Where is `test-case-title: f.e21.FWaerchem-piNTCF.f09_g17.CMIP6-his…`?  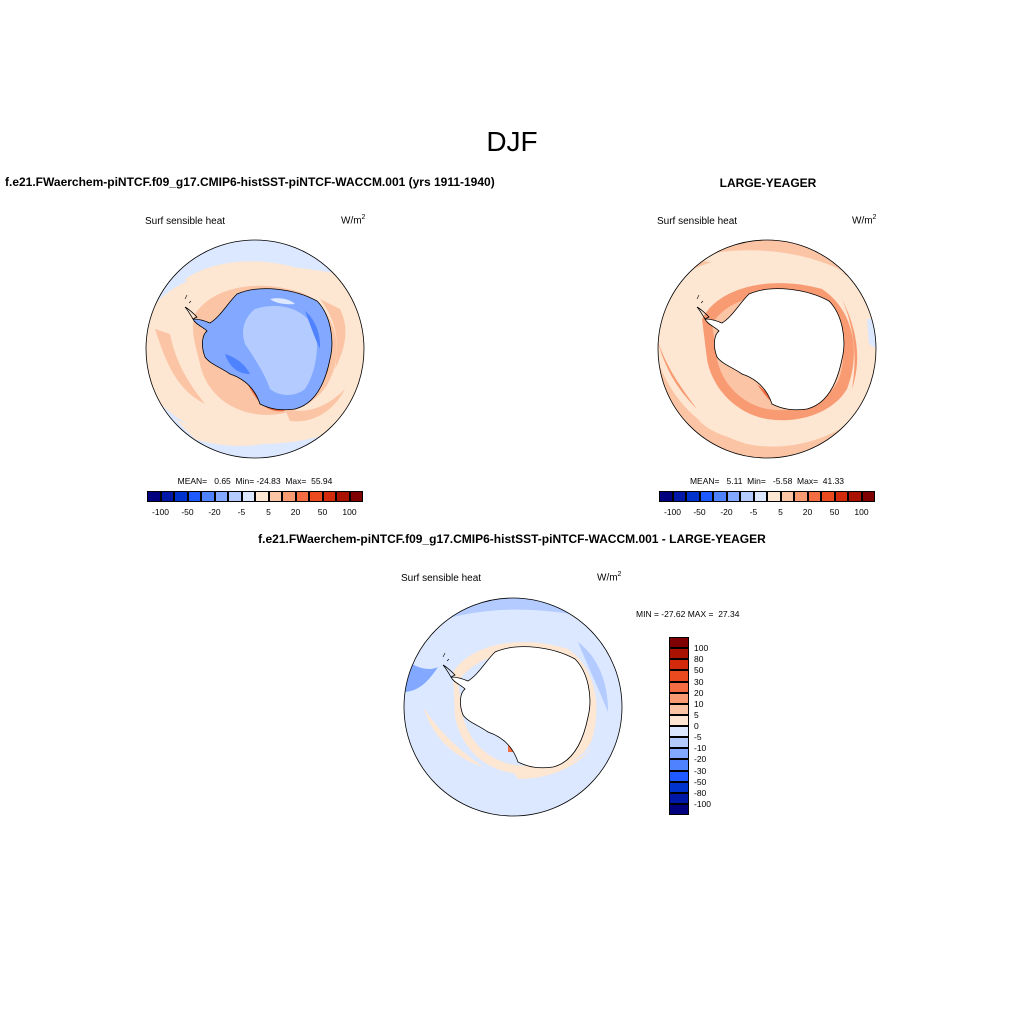
test-case-title: f.e21.FWaerchem-piNTCF.f09_g17.CMIP6-his… is located at coordinates (250, 182).